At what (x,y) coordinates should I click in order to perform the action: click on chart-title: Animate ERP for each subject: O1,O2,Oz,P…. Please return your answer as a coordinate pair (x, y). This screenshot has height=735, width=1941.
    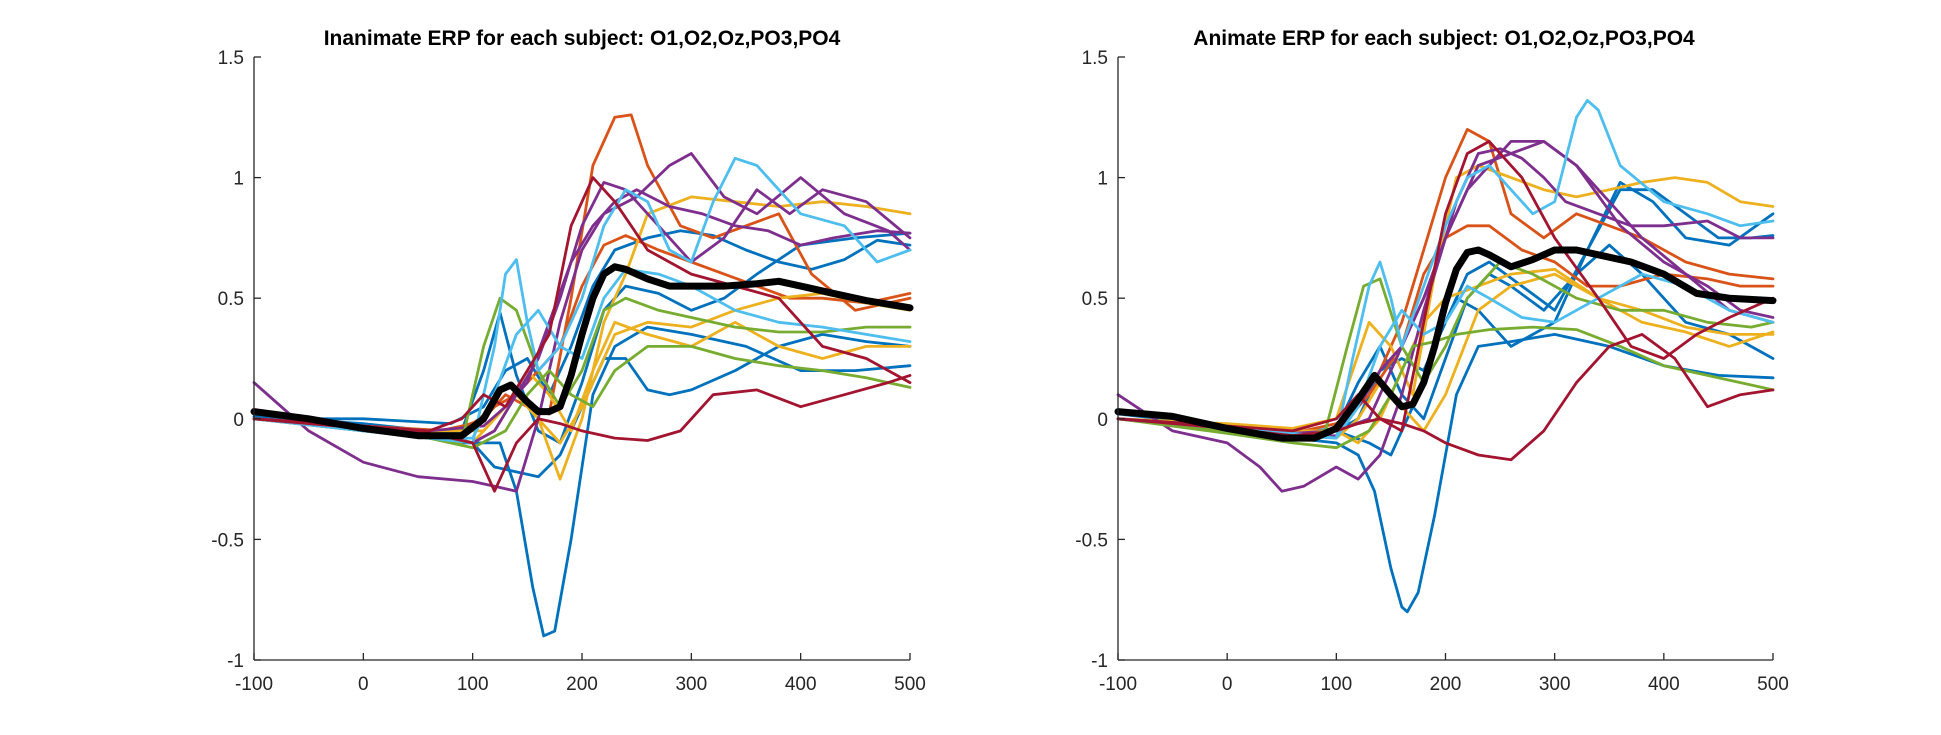
    Looking at the image, I should click on (1444, 38).